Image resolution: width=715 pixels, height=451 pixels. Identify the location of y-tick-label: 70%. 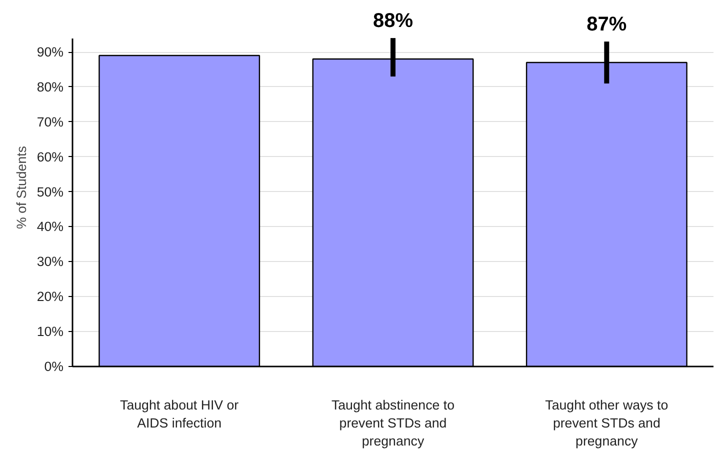
(50, 122).